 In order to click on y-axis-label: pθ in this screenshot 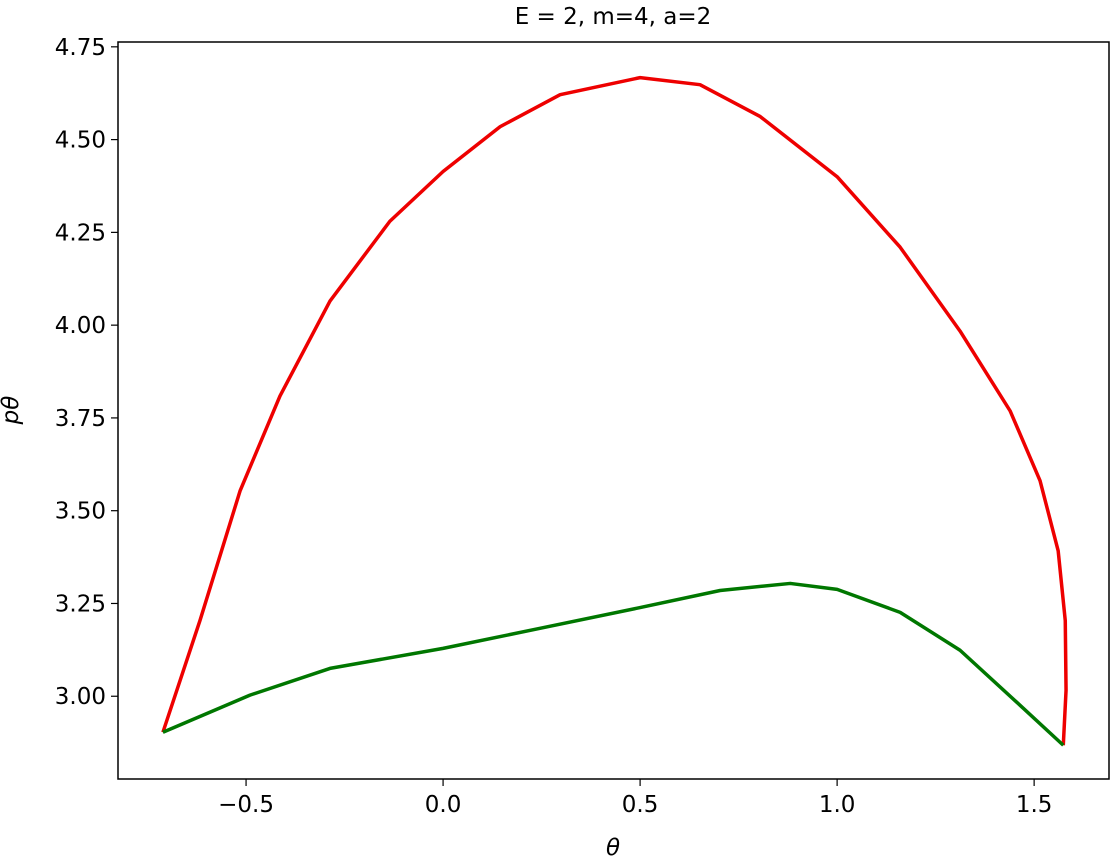, I will do `click(12, 411)`.